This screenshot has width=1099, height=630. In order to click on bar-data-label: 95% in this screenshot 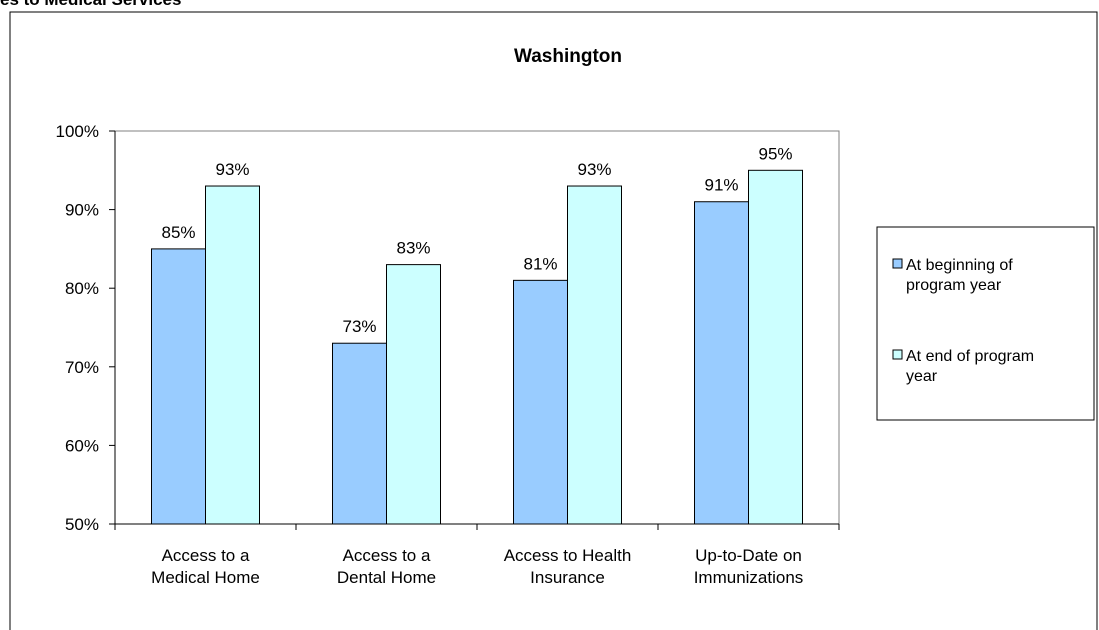, I will do `click(775, 153)`.